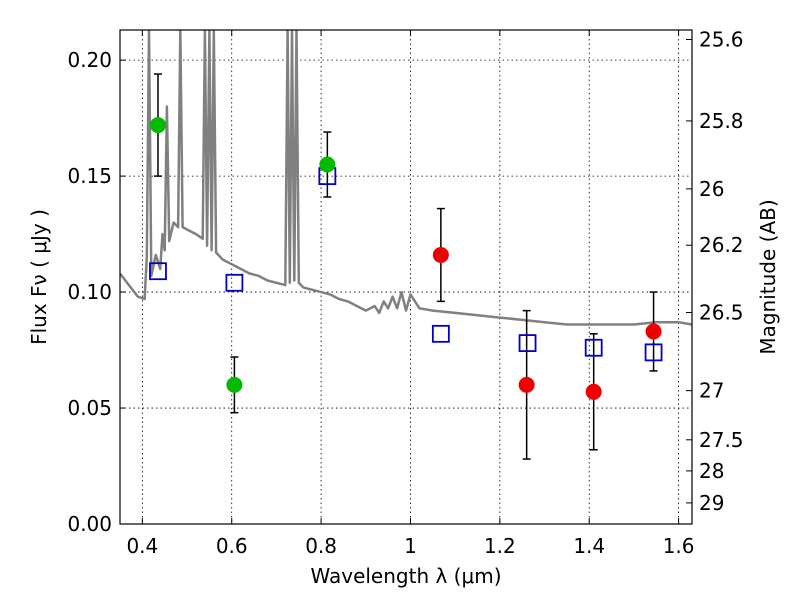 This screenshot has height=600, width=800. Describe the element at coordinates (768, 276) in the screenshot. I see `right-axis-title: Magnitude (AB)` at that location.